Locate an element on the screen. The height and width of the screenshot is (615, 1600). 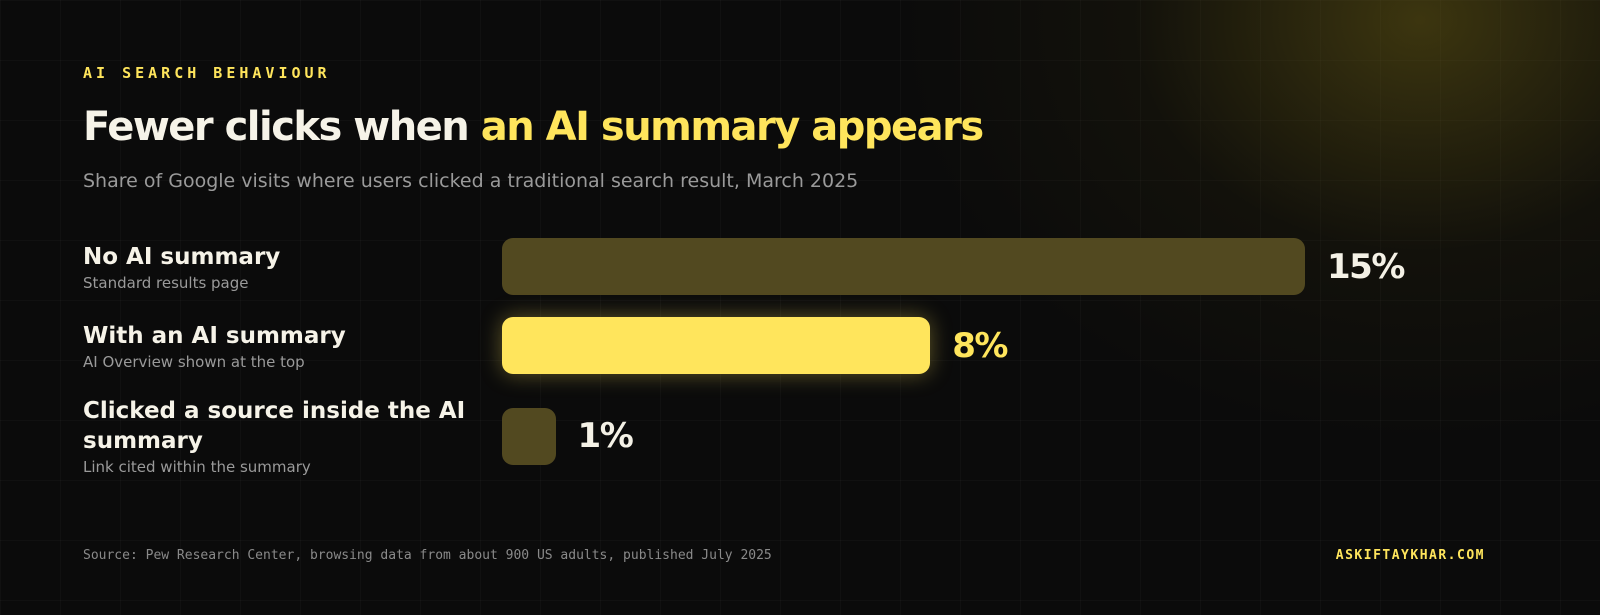
category-label: With an AI summary is located at coordinates (214, 335).